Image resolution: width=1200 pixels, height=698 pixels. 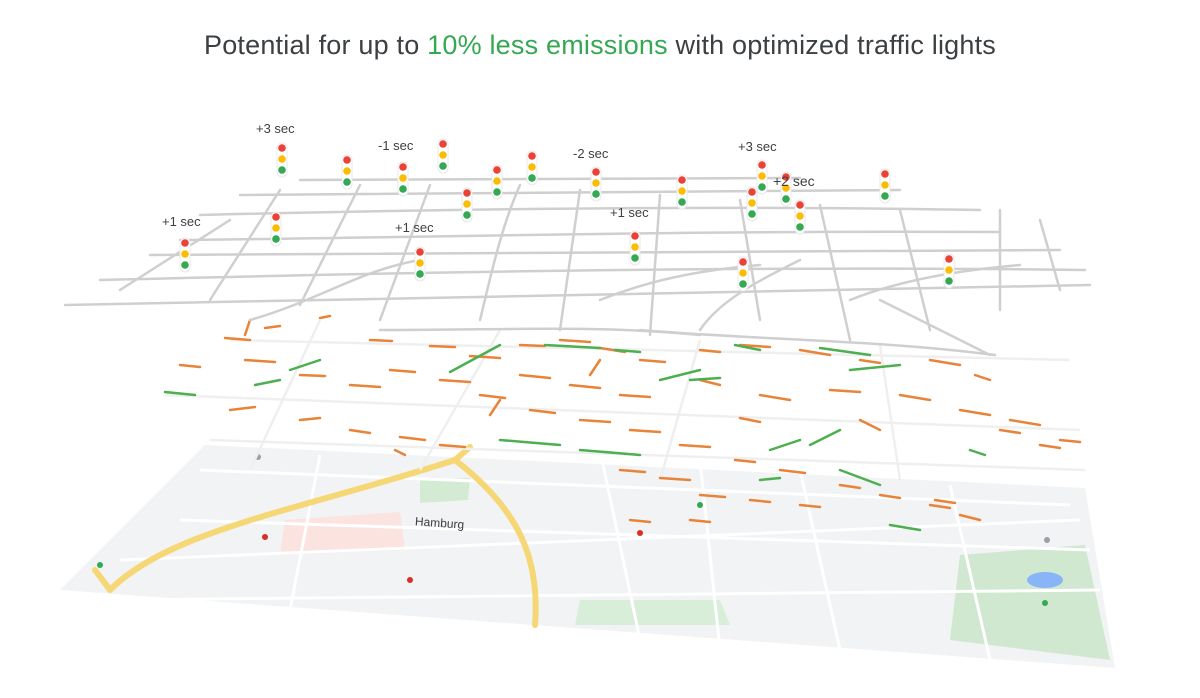 I want to click on district-area, so click(x=342, y=533).